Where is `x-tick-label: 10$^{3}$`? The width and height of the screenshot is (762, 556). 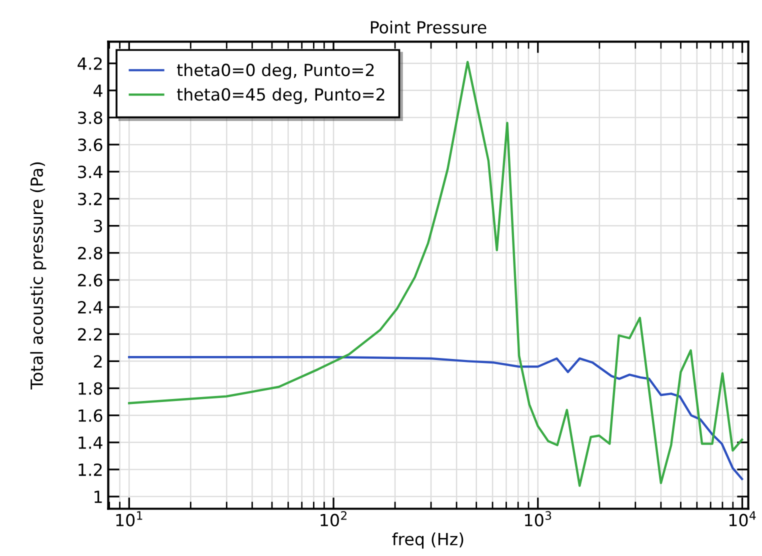
x-tick-label: 10$^{3}$ is located at coordinates (538, 518).